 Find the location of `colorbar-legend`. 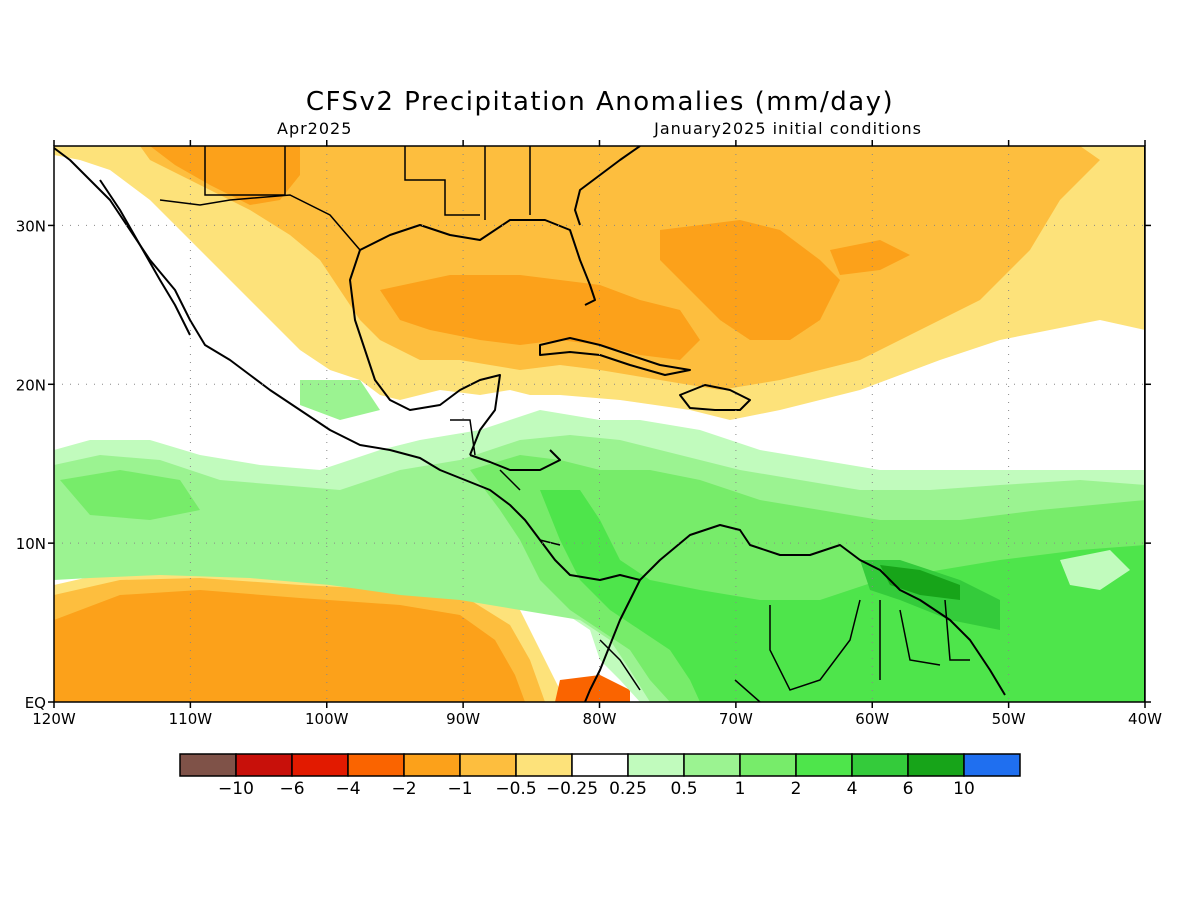

colorbar-legend is located at coordinates (600, 765).